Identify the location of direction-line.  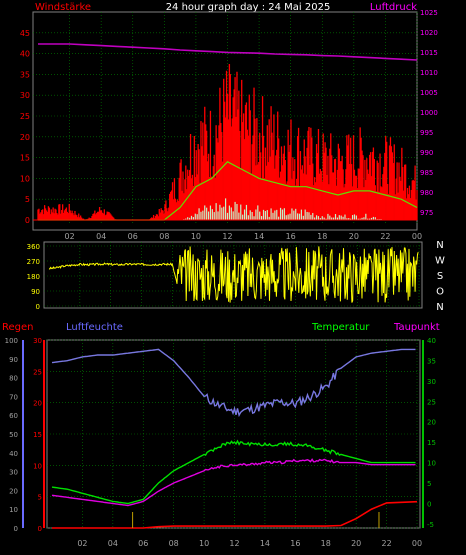
(233, 274).